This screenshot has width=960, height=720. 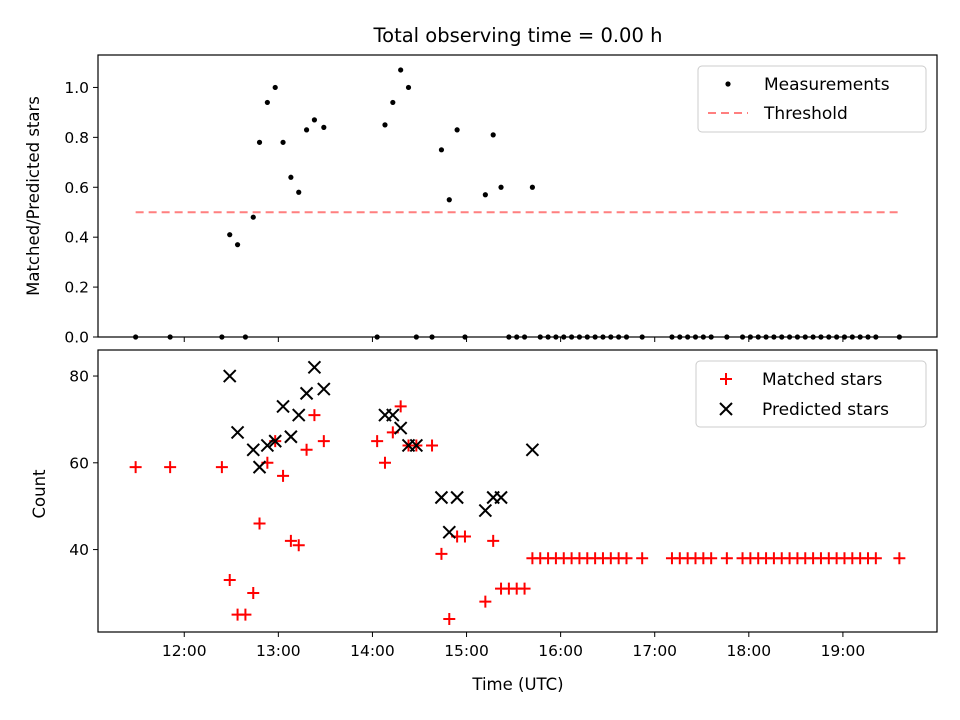 I want to click on top-y-ticks: 0.0 0.2 0.4 0.6 0.8 1.0, so click(x=81, y=213).